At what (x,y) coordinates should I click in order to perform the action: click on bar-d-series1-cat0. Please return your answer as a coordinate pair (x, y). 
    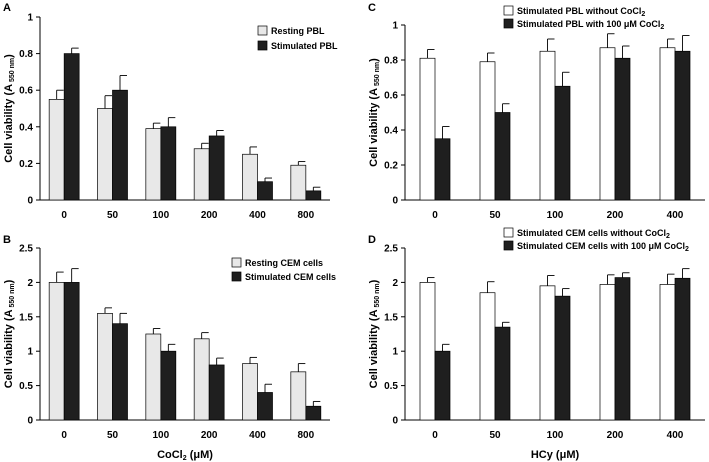
    Looking at the image, I should click on (442, 385).